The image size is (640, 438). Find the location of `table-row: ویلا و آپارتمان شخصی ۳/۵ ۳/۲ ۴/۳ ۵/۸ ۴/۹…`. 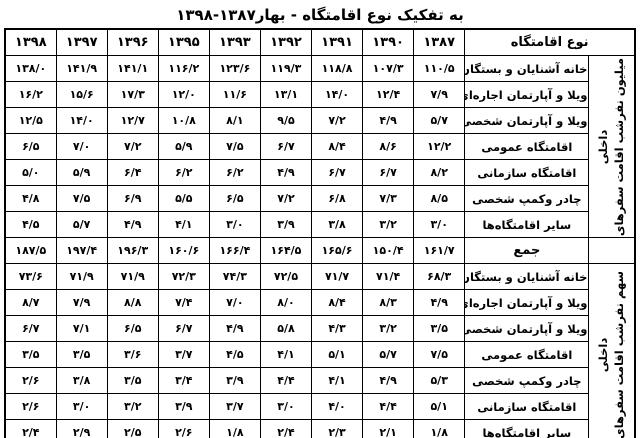

table-row: ویلا و آپارتمان شخصی ۳/۵ ۳/۲ ۴/۳ ۵/۸ ۴/۹… is located at coordinates (319, 328).